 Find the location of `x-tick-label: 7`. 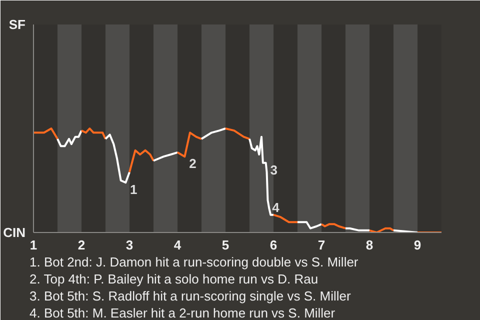

x-tick-label: 7 is located at coordinates (322, 245).